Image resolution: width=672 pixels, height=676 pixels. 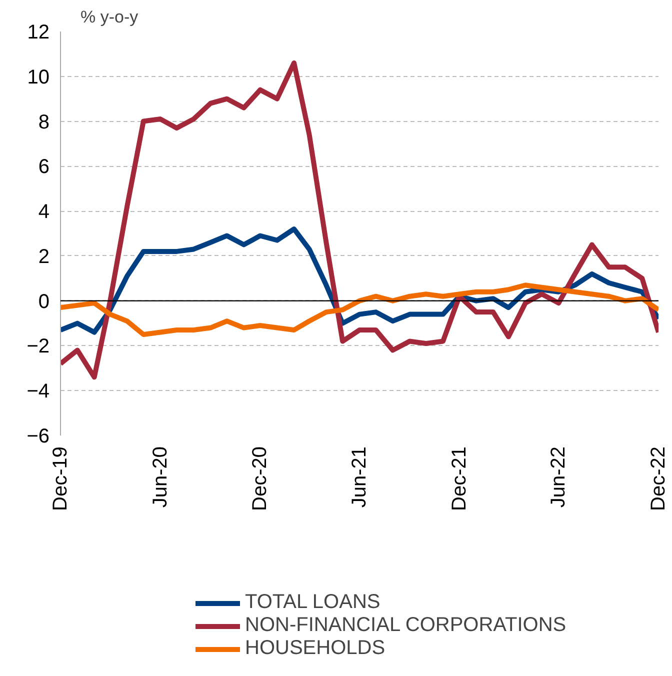 I want to click on x-tick-label: Dec-20, so click(x=260, y=478).